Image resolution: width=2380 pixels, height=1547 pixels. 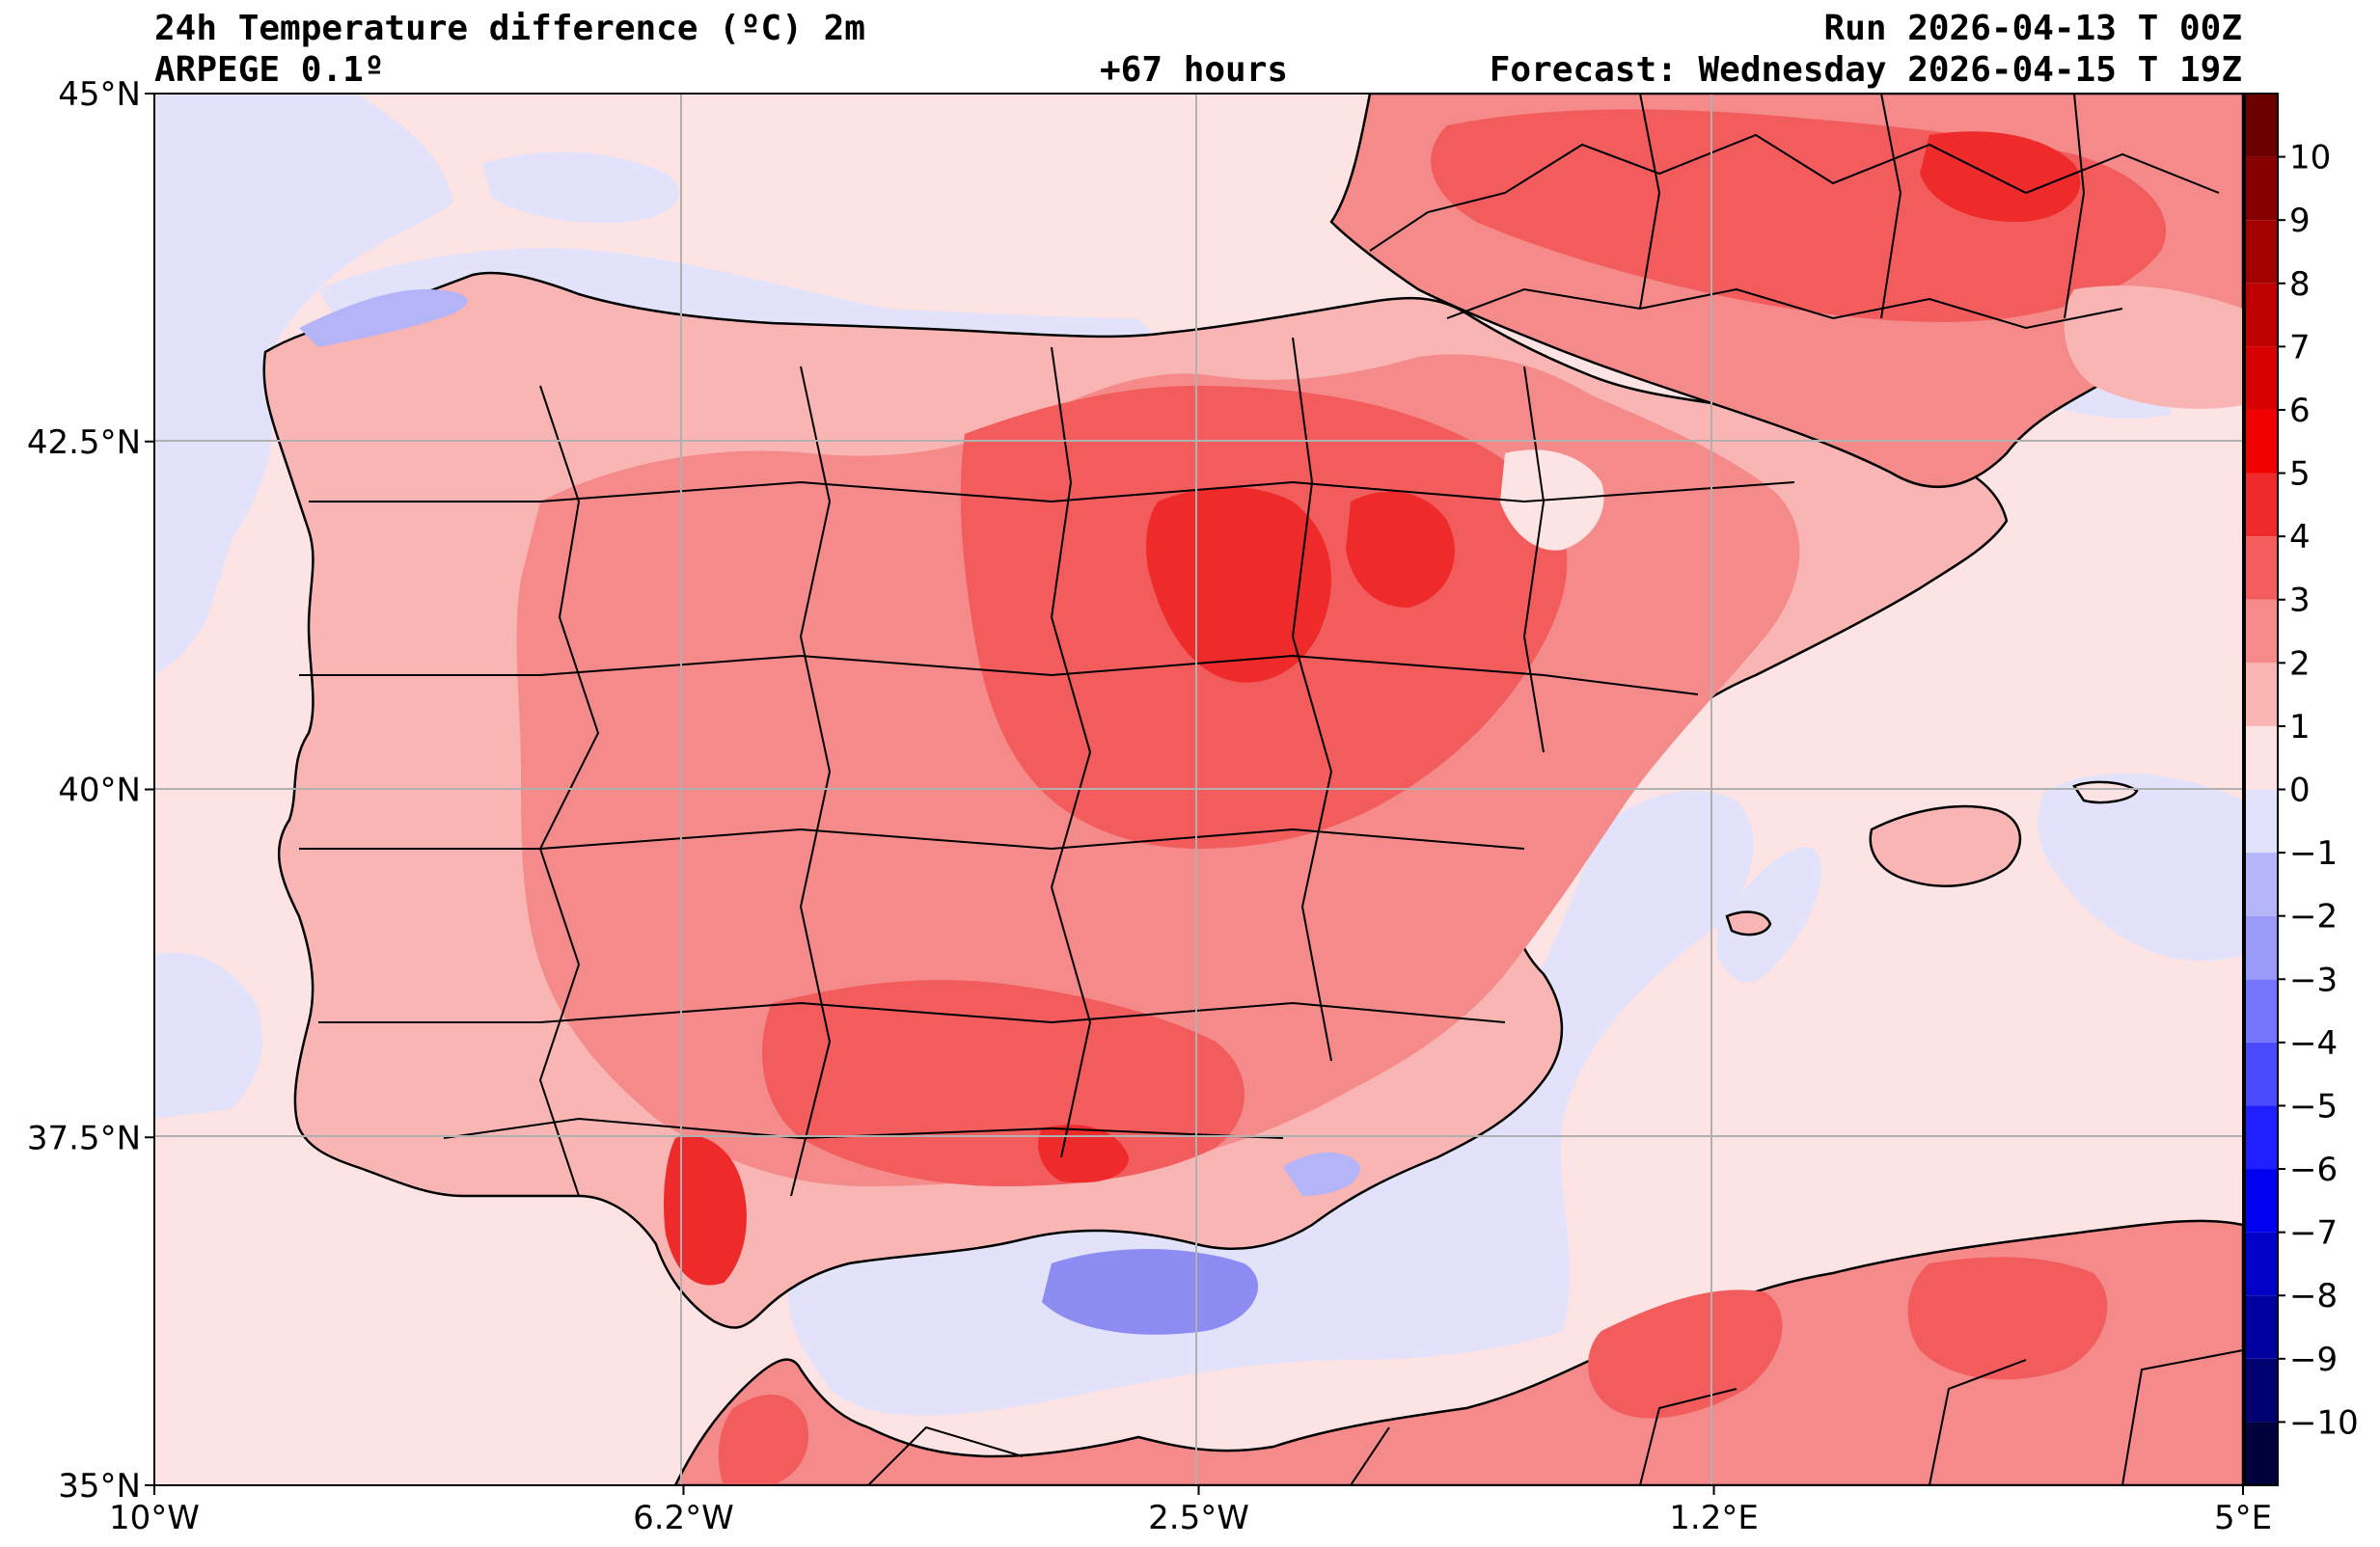 I want to click on forecast-label: Forecast: Wednesday 2026-04-15 T 19Z, so click(x=1866, y=70).